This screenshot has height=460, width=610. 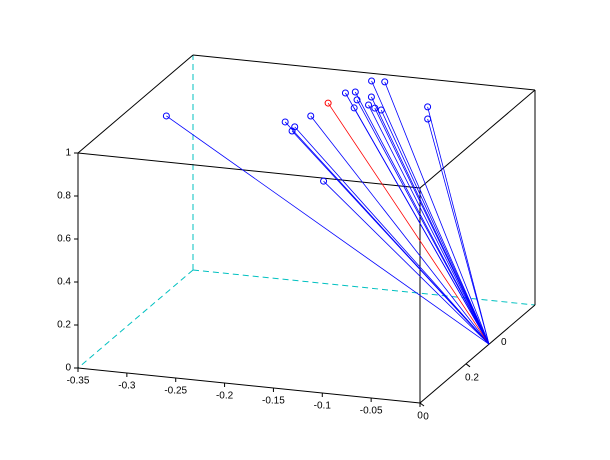 I want to click on x-tick-label: -0.35, so click(x=78, y=381).